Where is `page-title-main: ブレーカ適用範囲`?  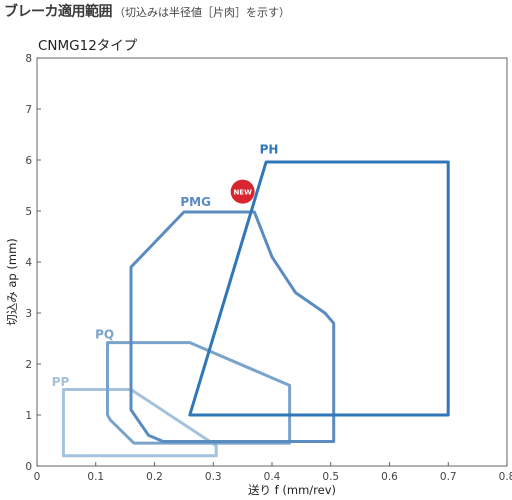
page-title-main: ブレーカ適用範囲 is located at coordinates (58, 12).